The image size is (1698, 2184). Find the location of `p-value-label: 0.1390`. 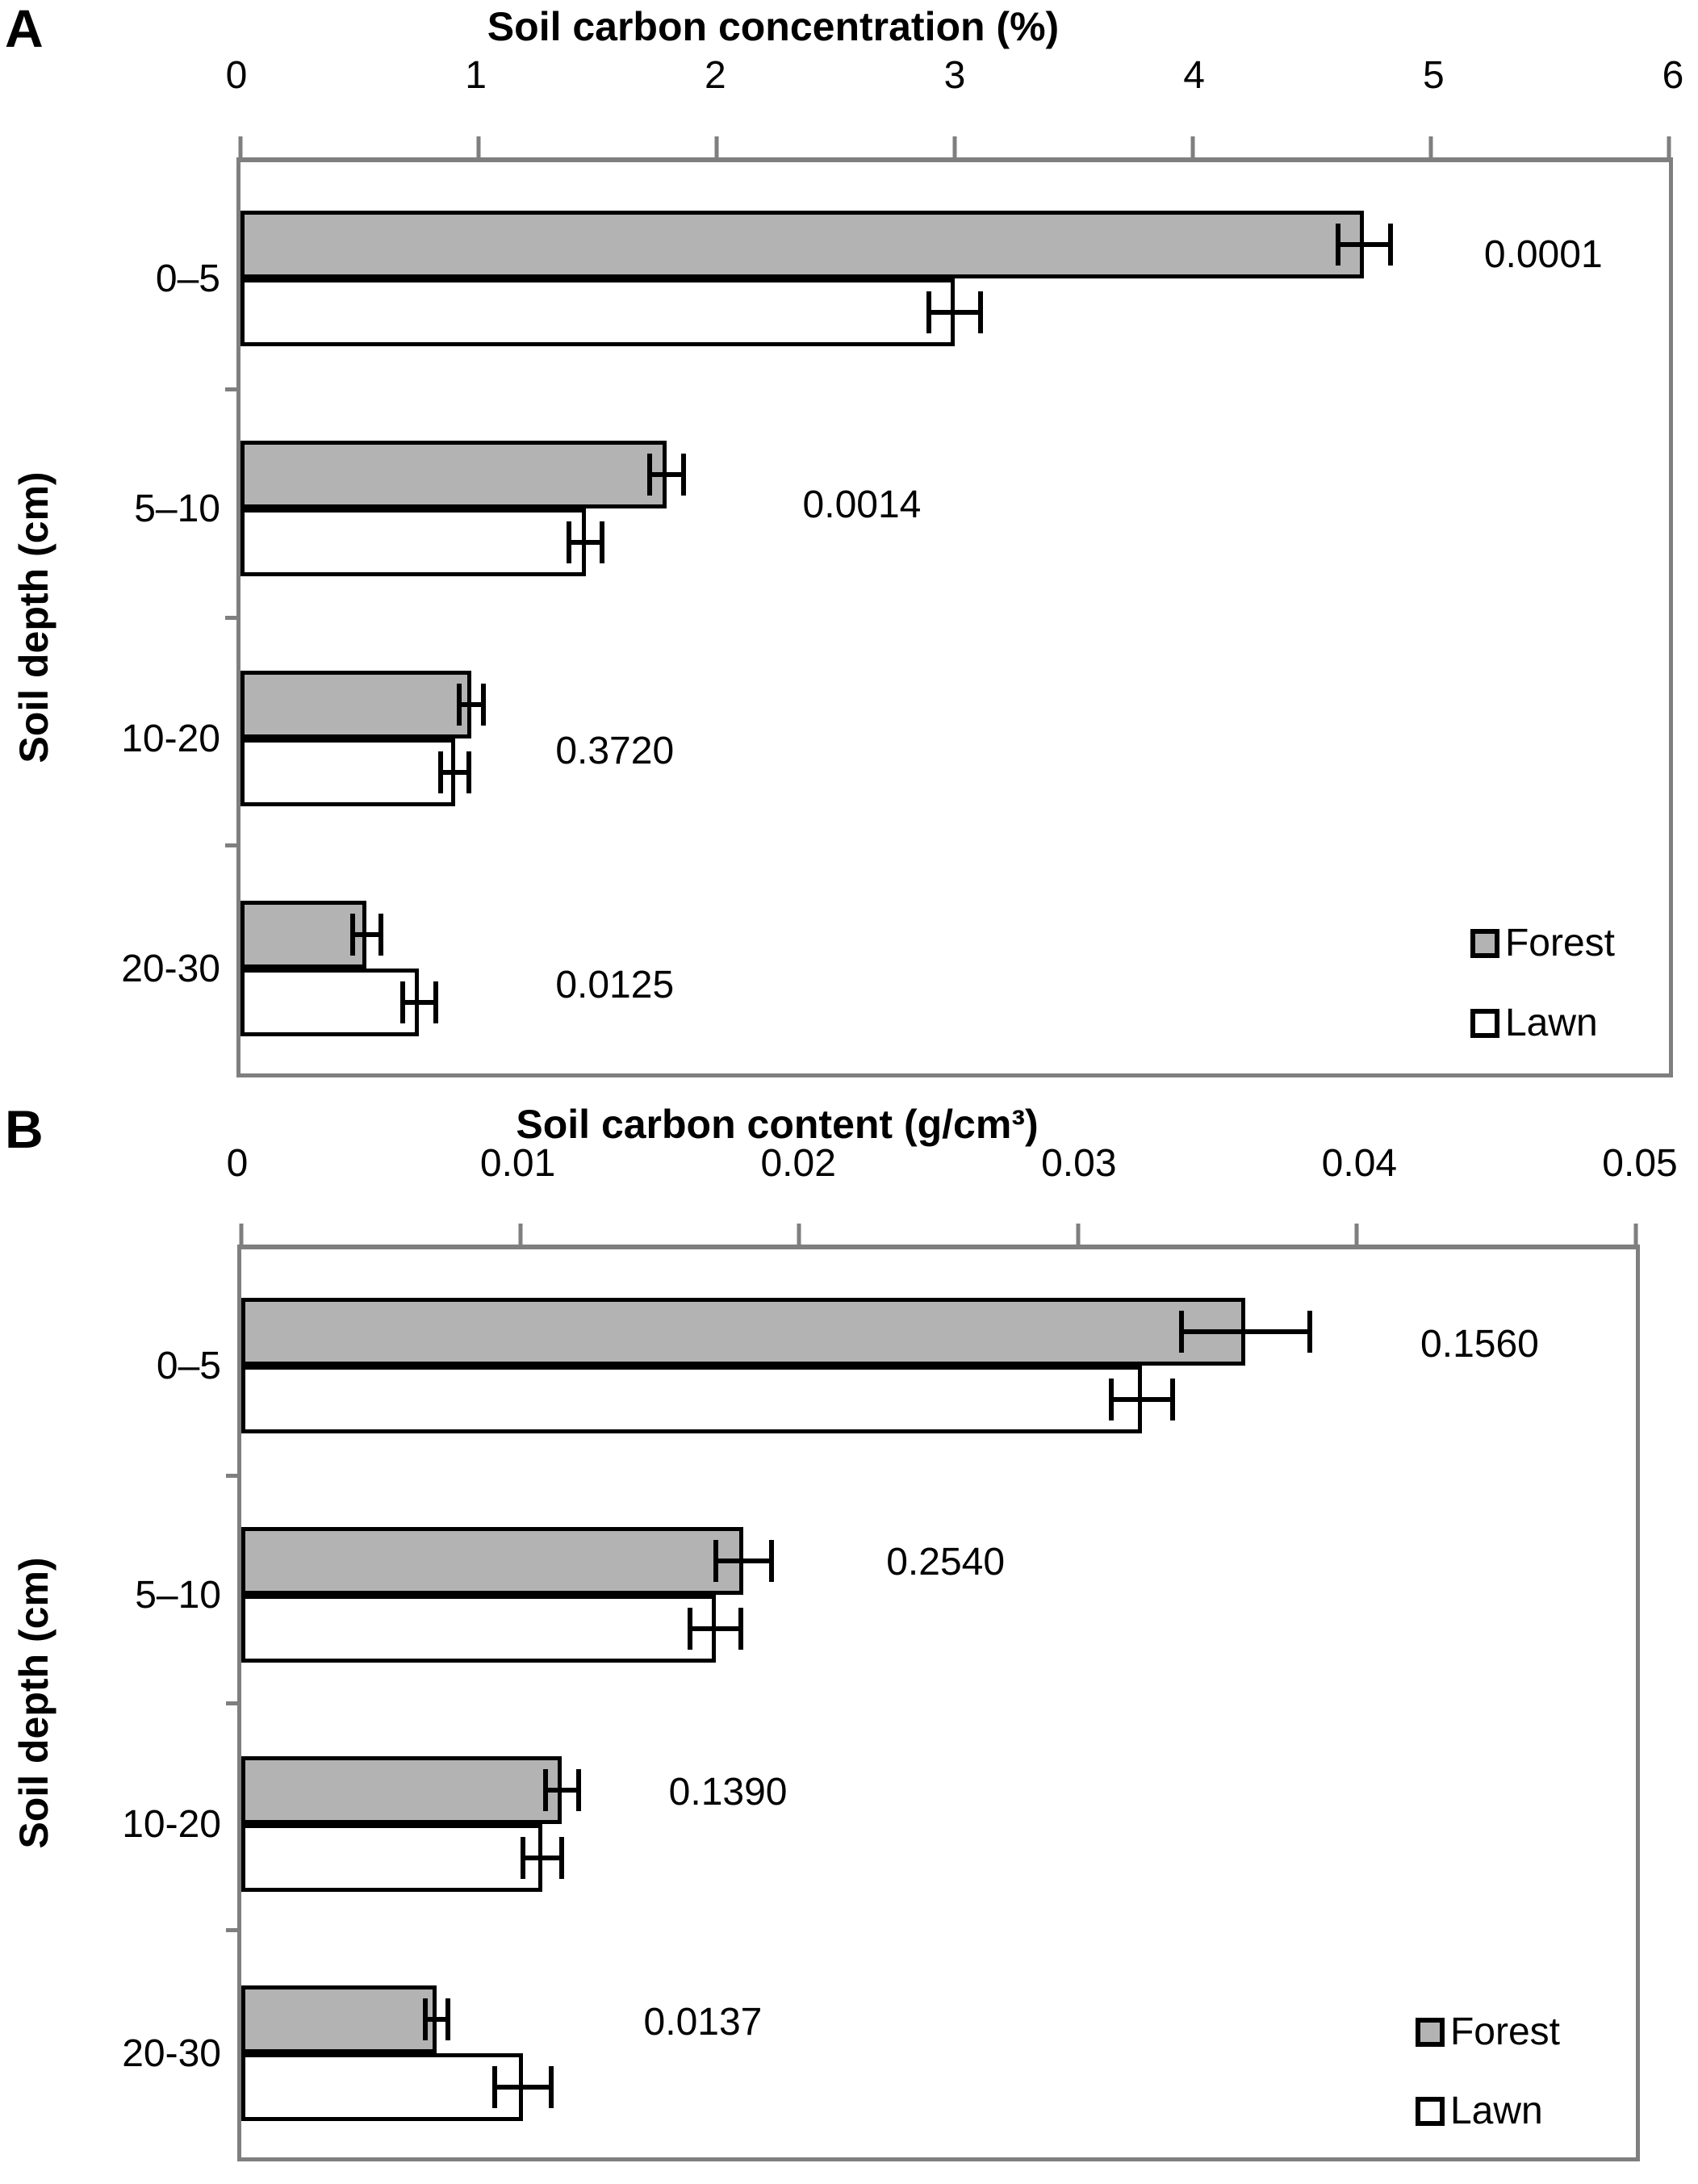

p-value-label: 0.1390 is located at coordinates (728, 1793).